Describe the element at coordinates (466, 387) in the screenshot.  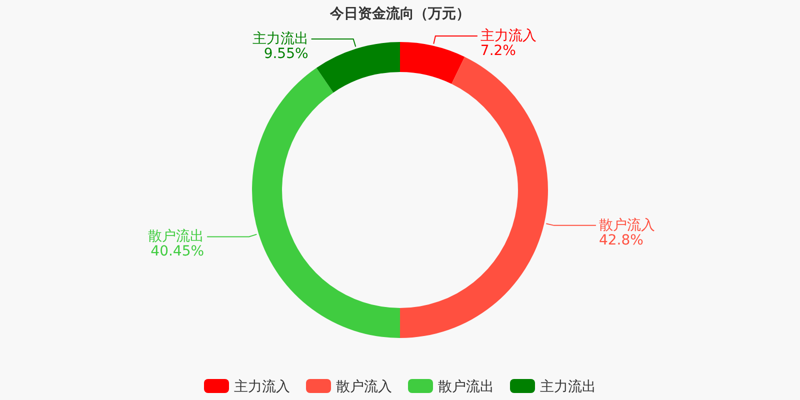
I see `legend-label: 散户流出` at that location.